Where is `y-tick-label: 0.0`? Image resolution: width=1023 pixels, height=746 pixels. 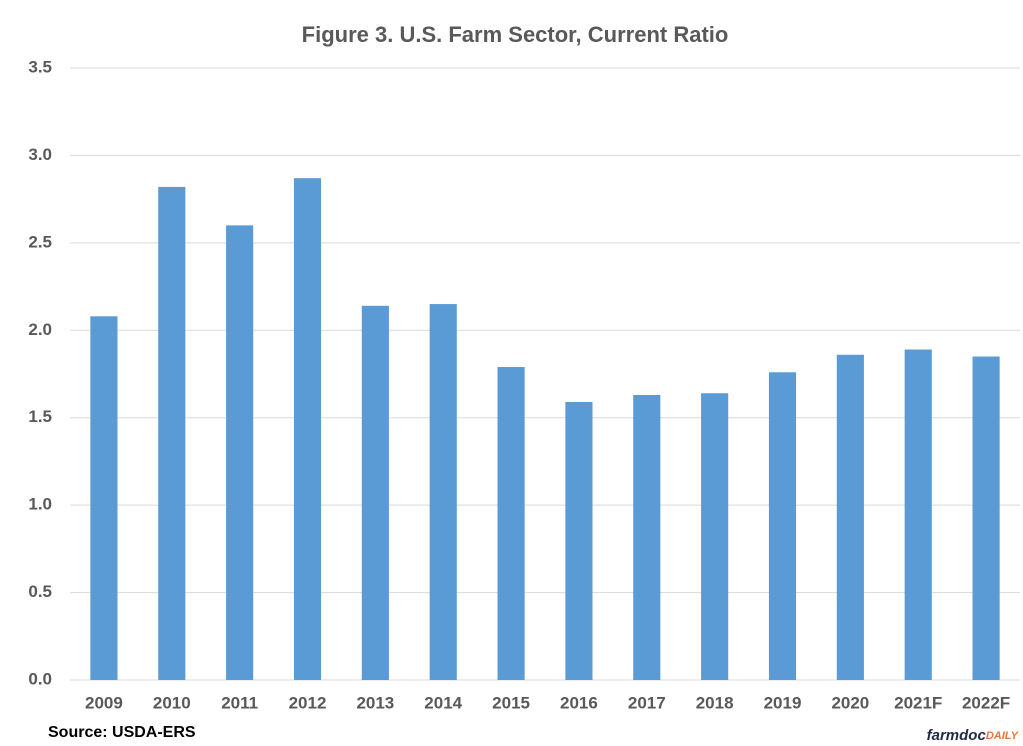
y-tick-label: 0.0 is located at coordinates (40, 678).